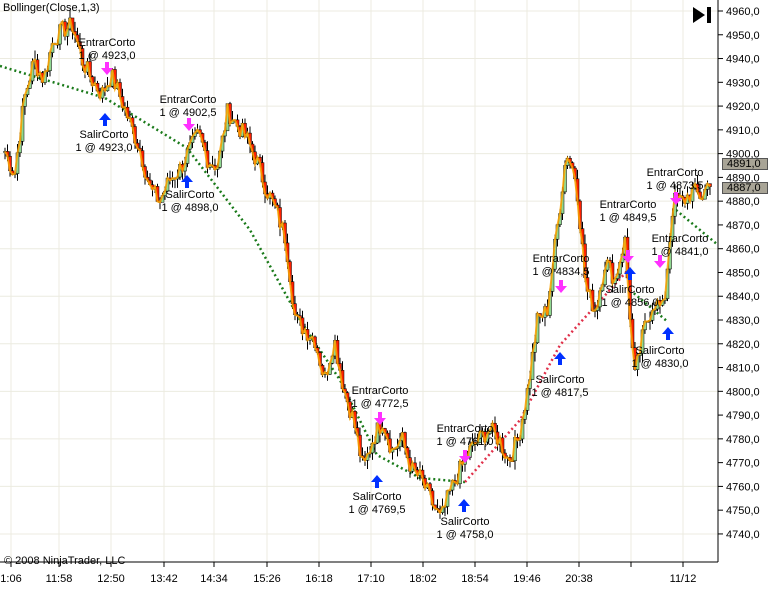  Describe the element at coordinates (65, 561) in the screenshot. I see `copyright: © 2008 NinjaTrader, LLC` at that location.